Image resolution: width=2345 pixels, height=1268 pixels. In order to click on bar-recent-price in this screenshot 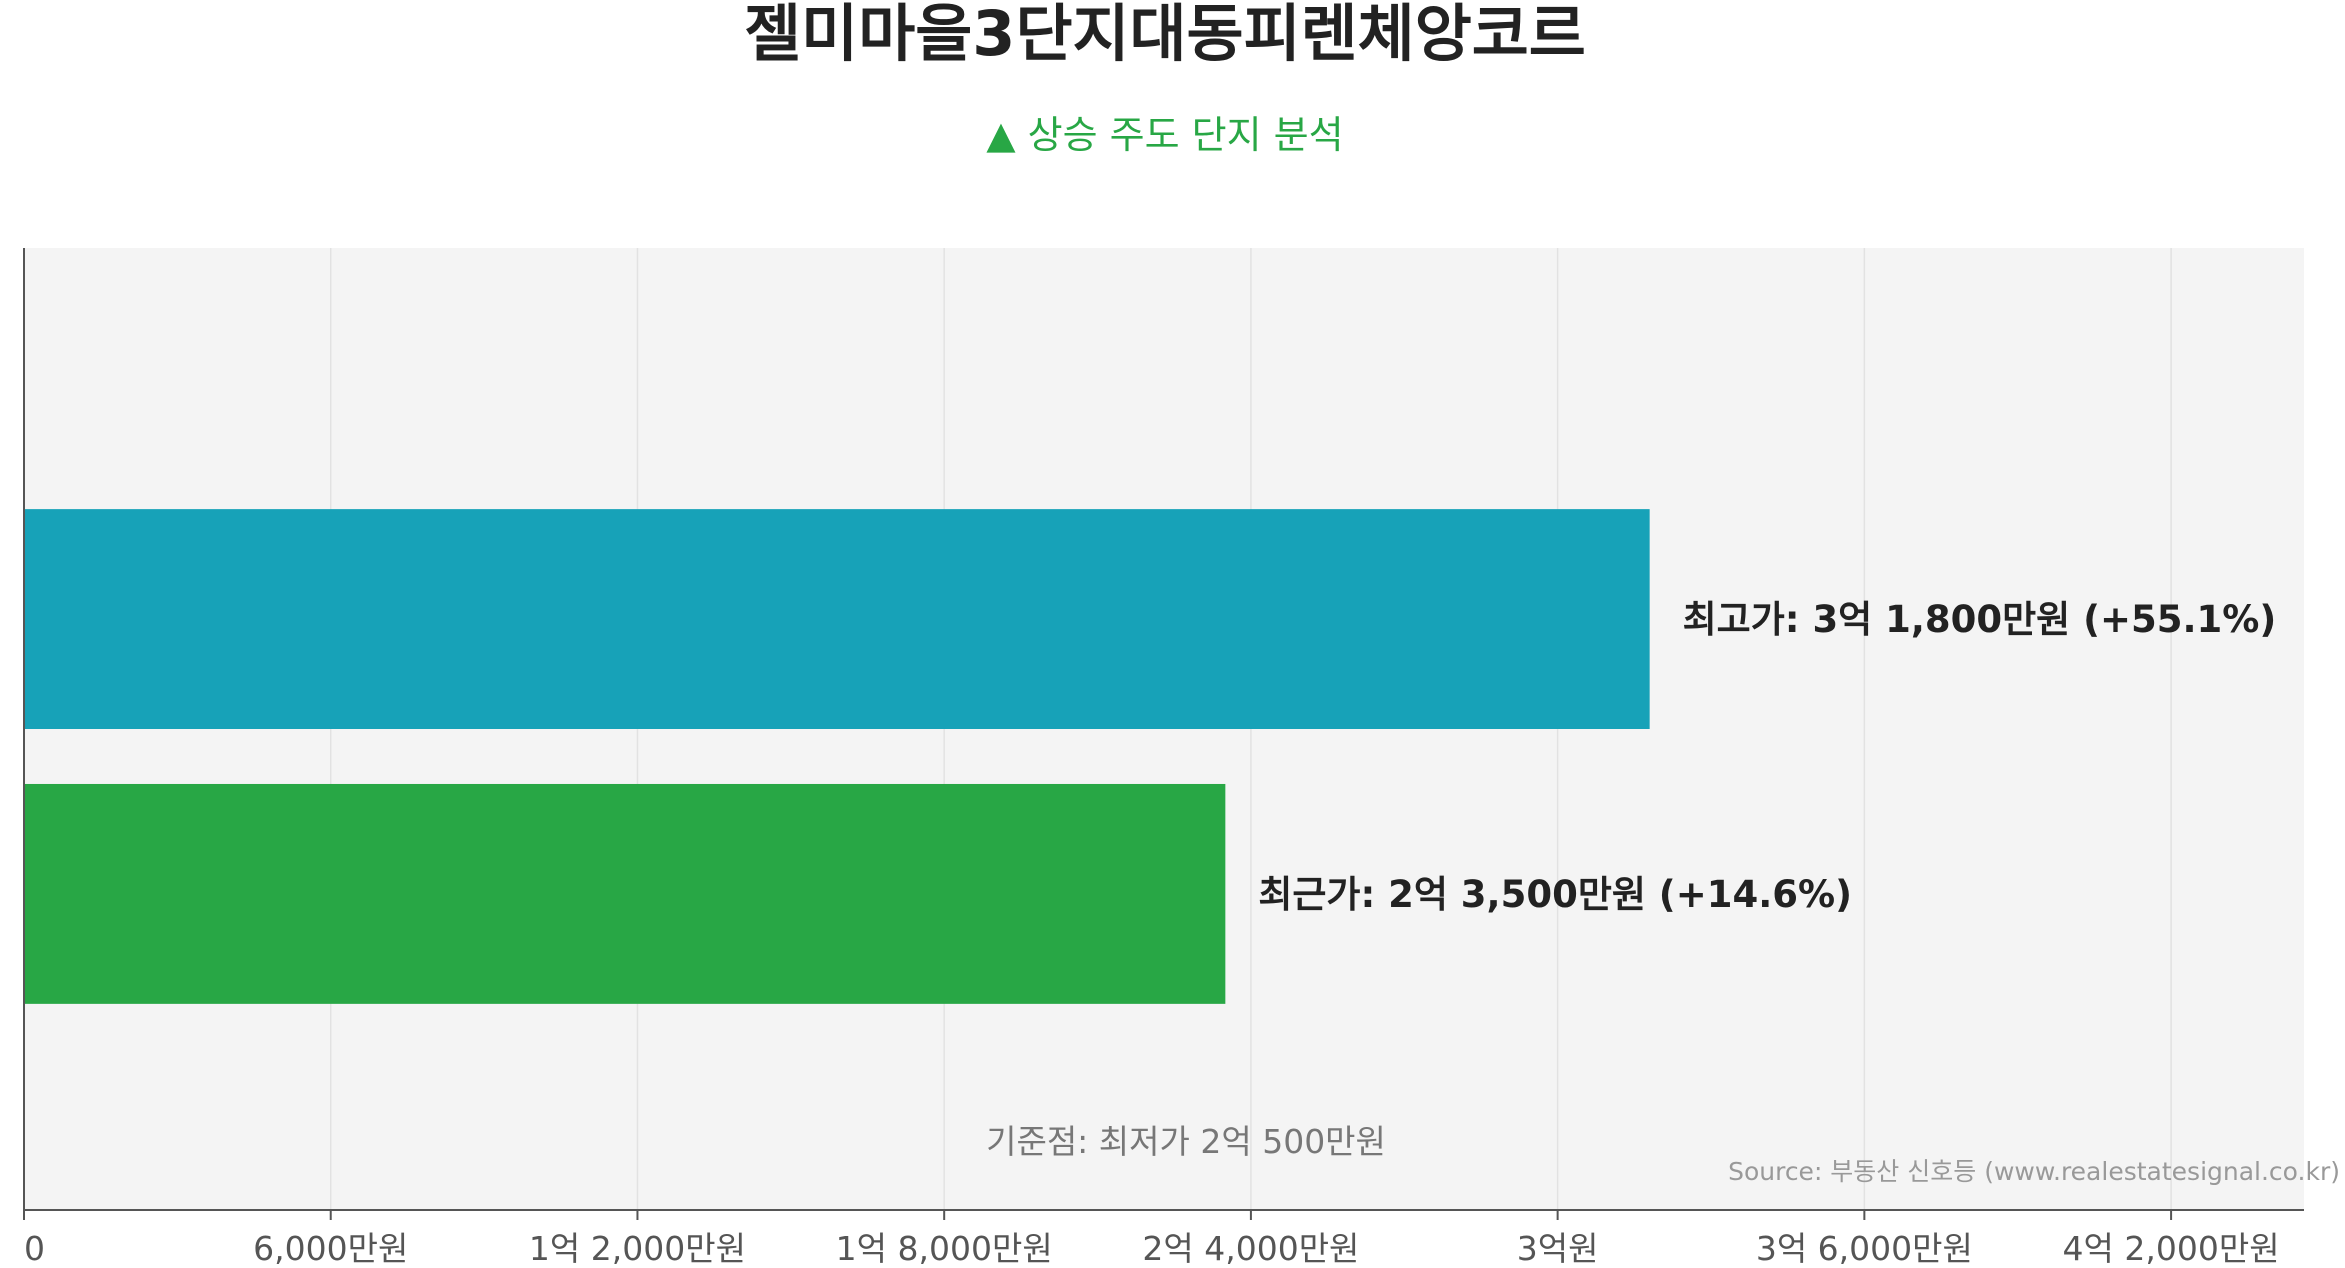, I will do `click(625, 893)`.